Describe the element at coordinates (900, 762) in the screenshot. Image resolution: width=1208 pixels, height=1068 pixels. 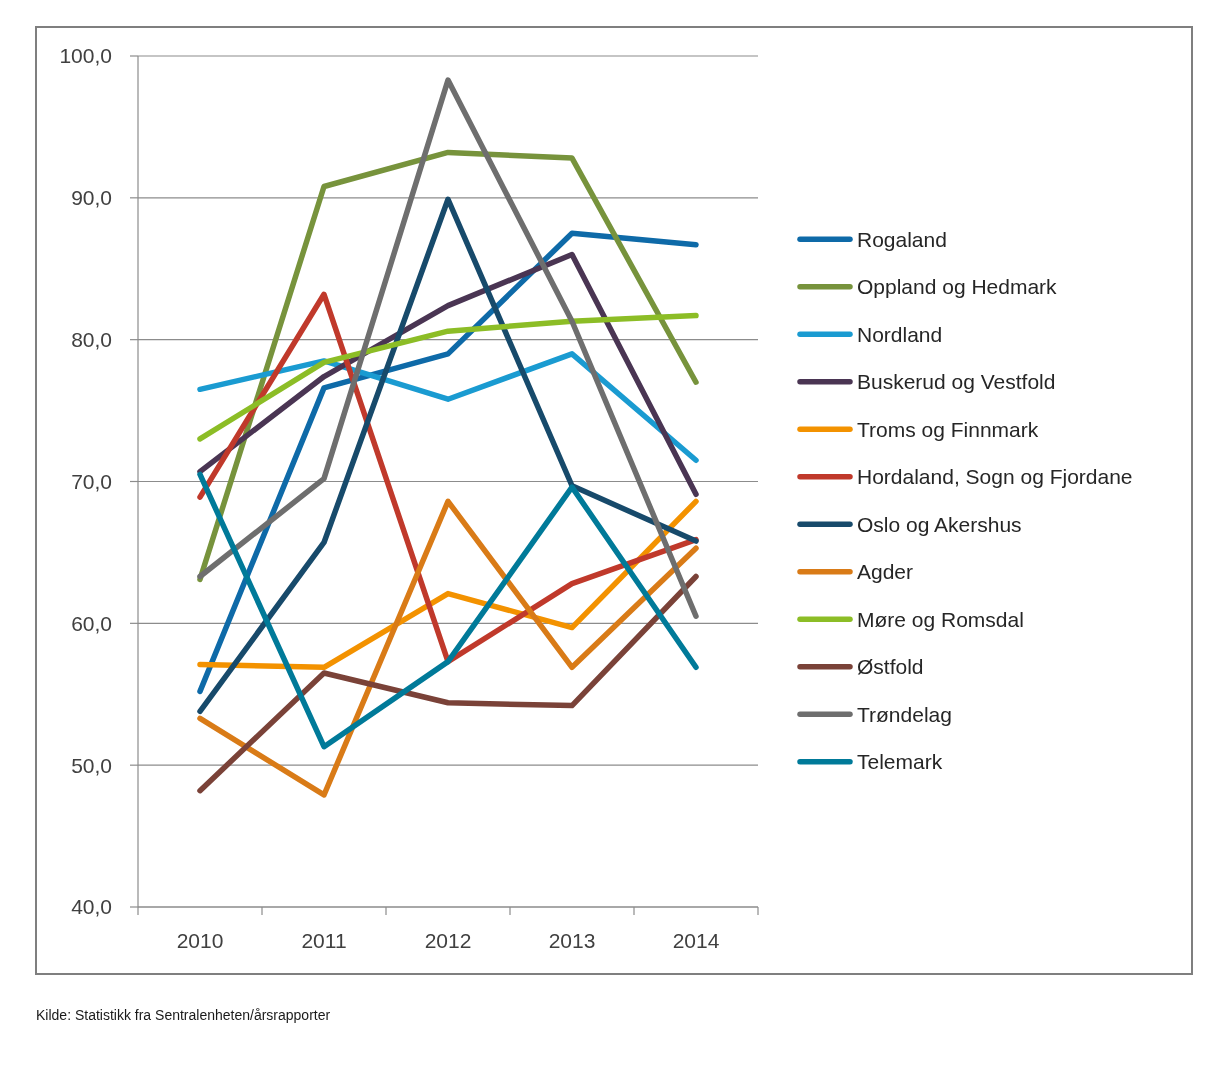
I see `legend-label: Telemark` at that location.